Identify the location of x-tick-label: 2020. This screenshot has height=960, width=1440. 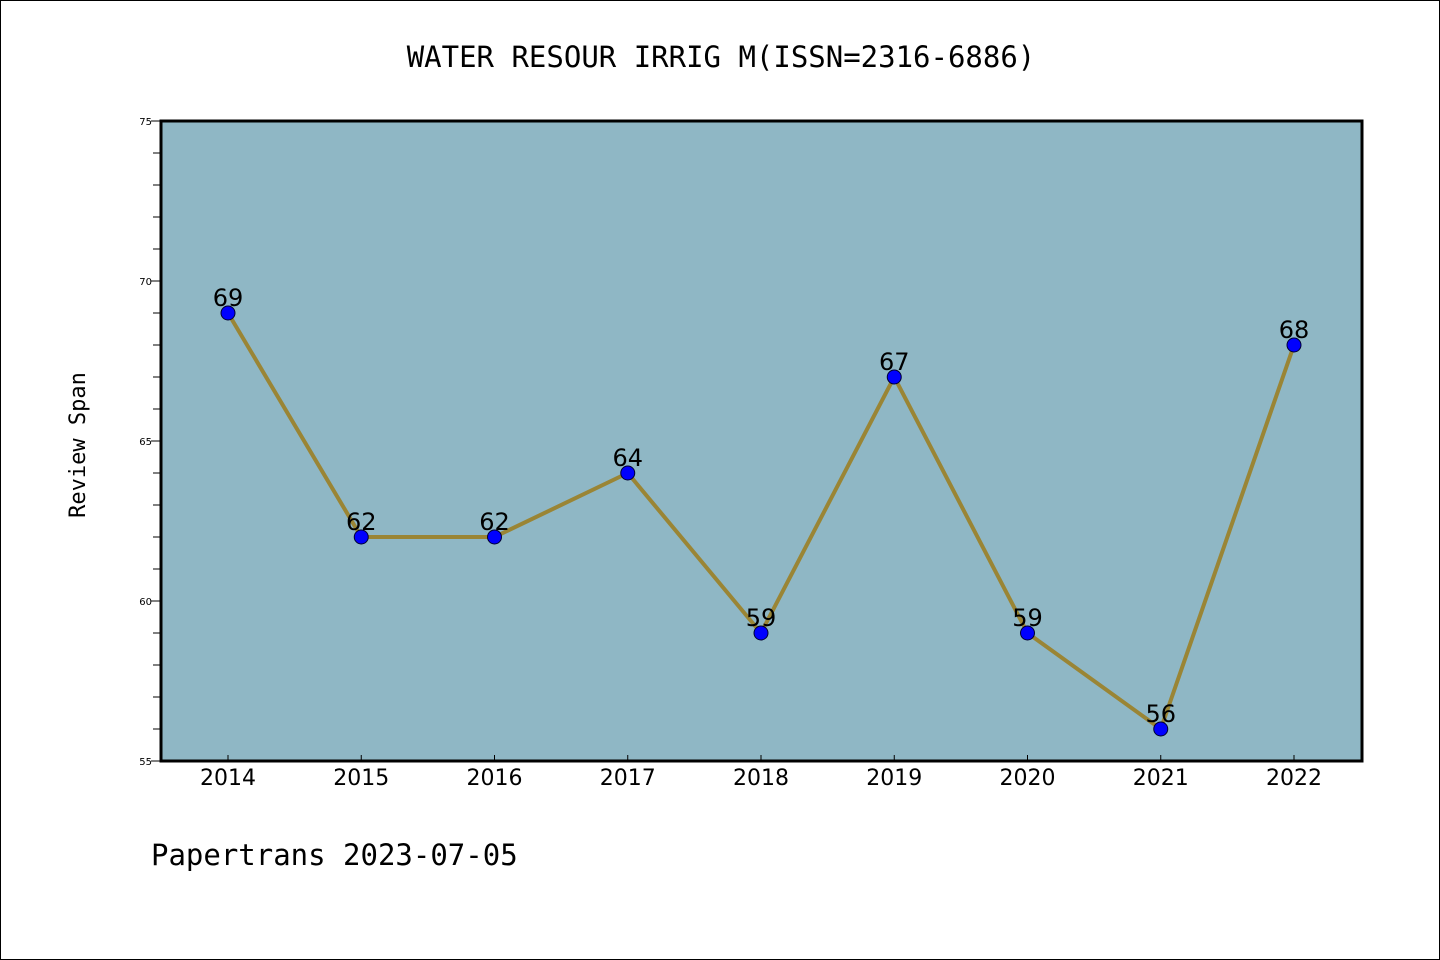
(1028, 778).